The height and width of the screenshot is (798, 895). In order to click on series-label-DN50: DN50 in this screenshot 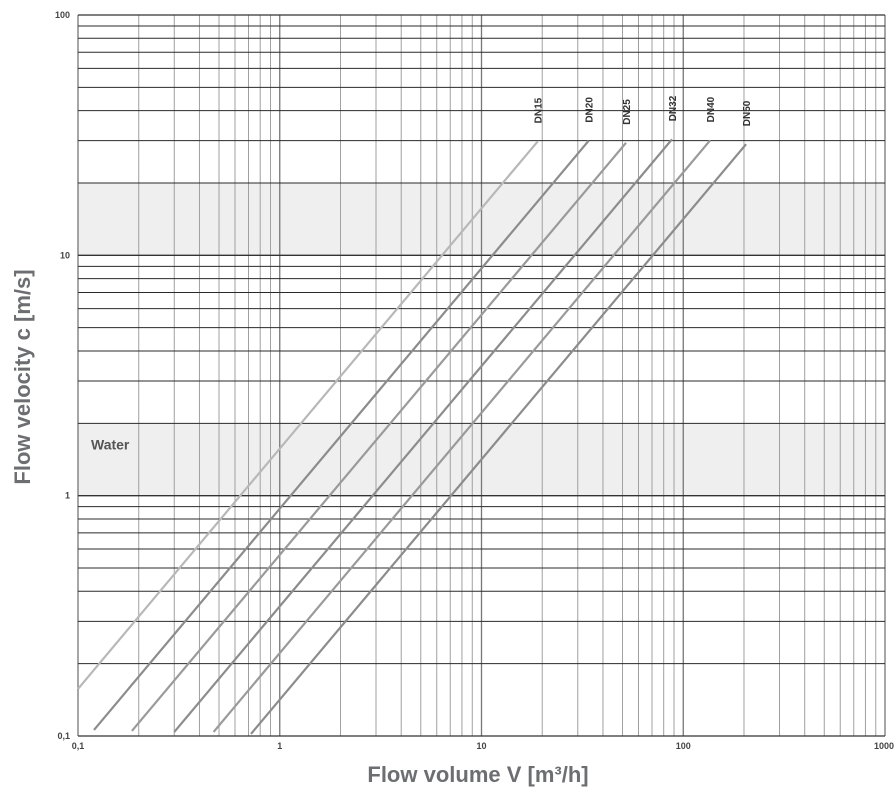, I will do `click(747, 113)`.